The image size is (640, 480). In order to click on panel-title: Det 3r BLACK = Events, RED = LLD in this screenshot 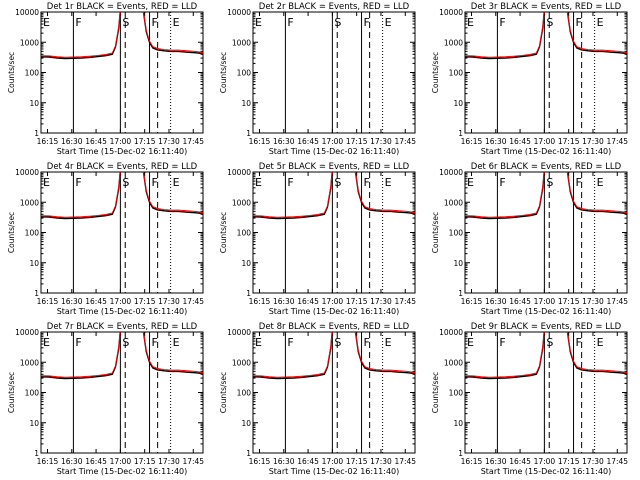, I will do `click(546, 7)`.